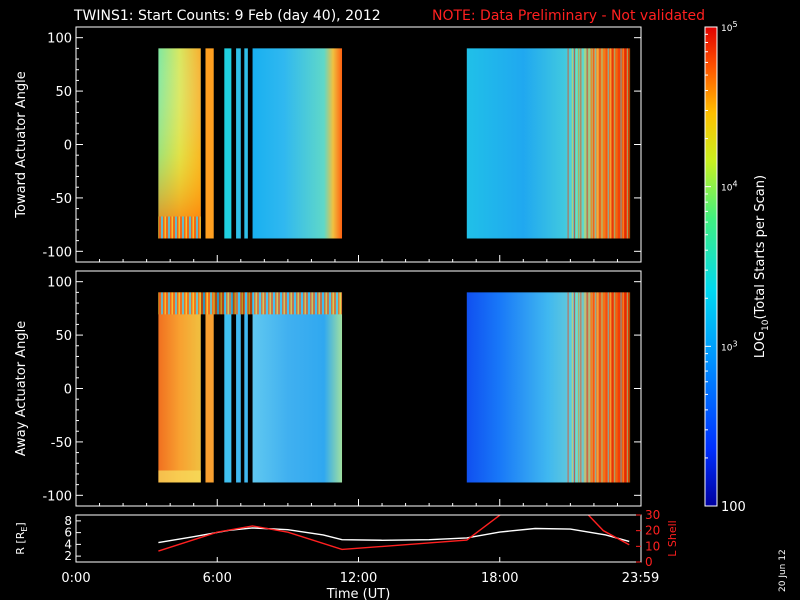 Image resolution: width=800 pixels, height=600 pixels. Describe the element at coordinates (59, 39) in the screenshot. I see `toward-ytick-label: 100` at that location.